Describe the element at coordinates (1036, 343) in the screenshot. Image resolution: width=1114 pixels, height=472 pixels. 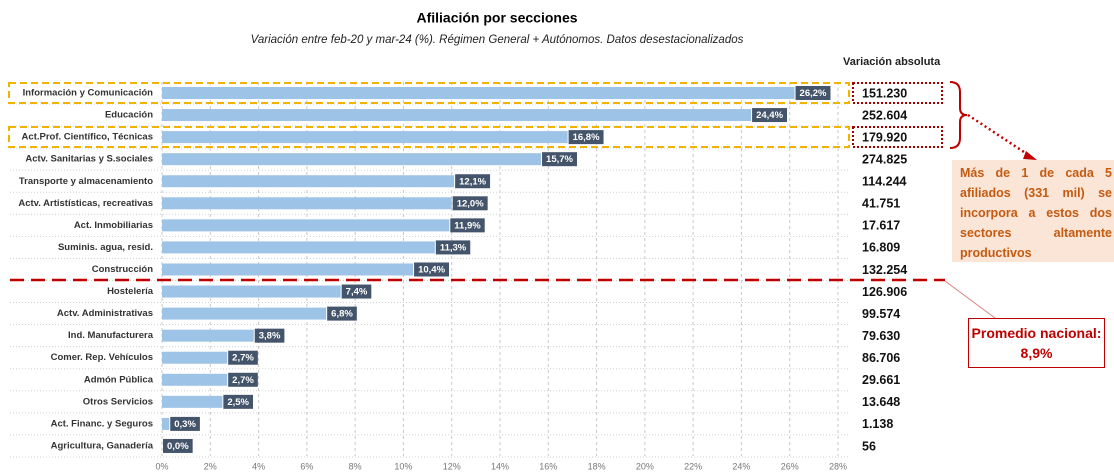
I see `annotation: Promedio nacional: 8,9%` at that location.